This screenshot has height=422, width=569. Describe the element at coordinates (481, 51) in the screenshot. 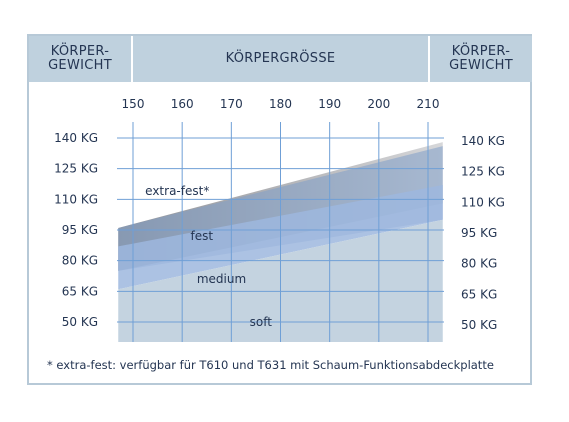

I see `header-right-line1: KÖRPER-` at that location.